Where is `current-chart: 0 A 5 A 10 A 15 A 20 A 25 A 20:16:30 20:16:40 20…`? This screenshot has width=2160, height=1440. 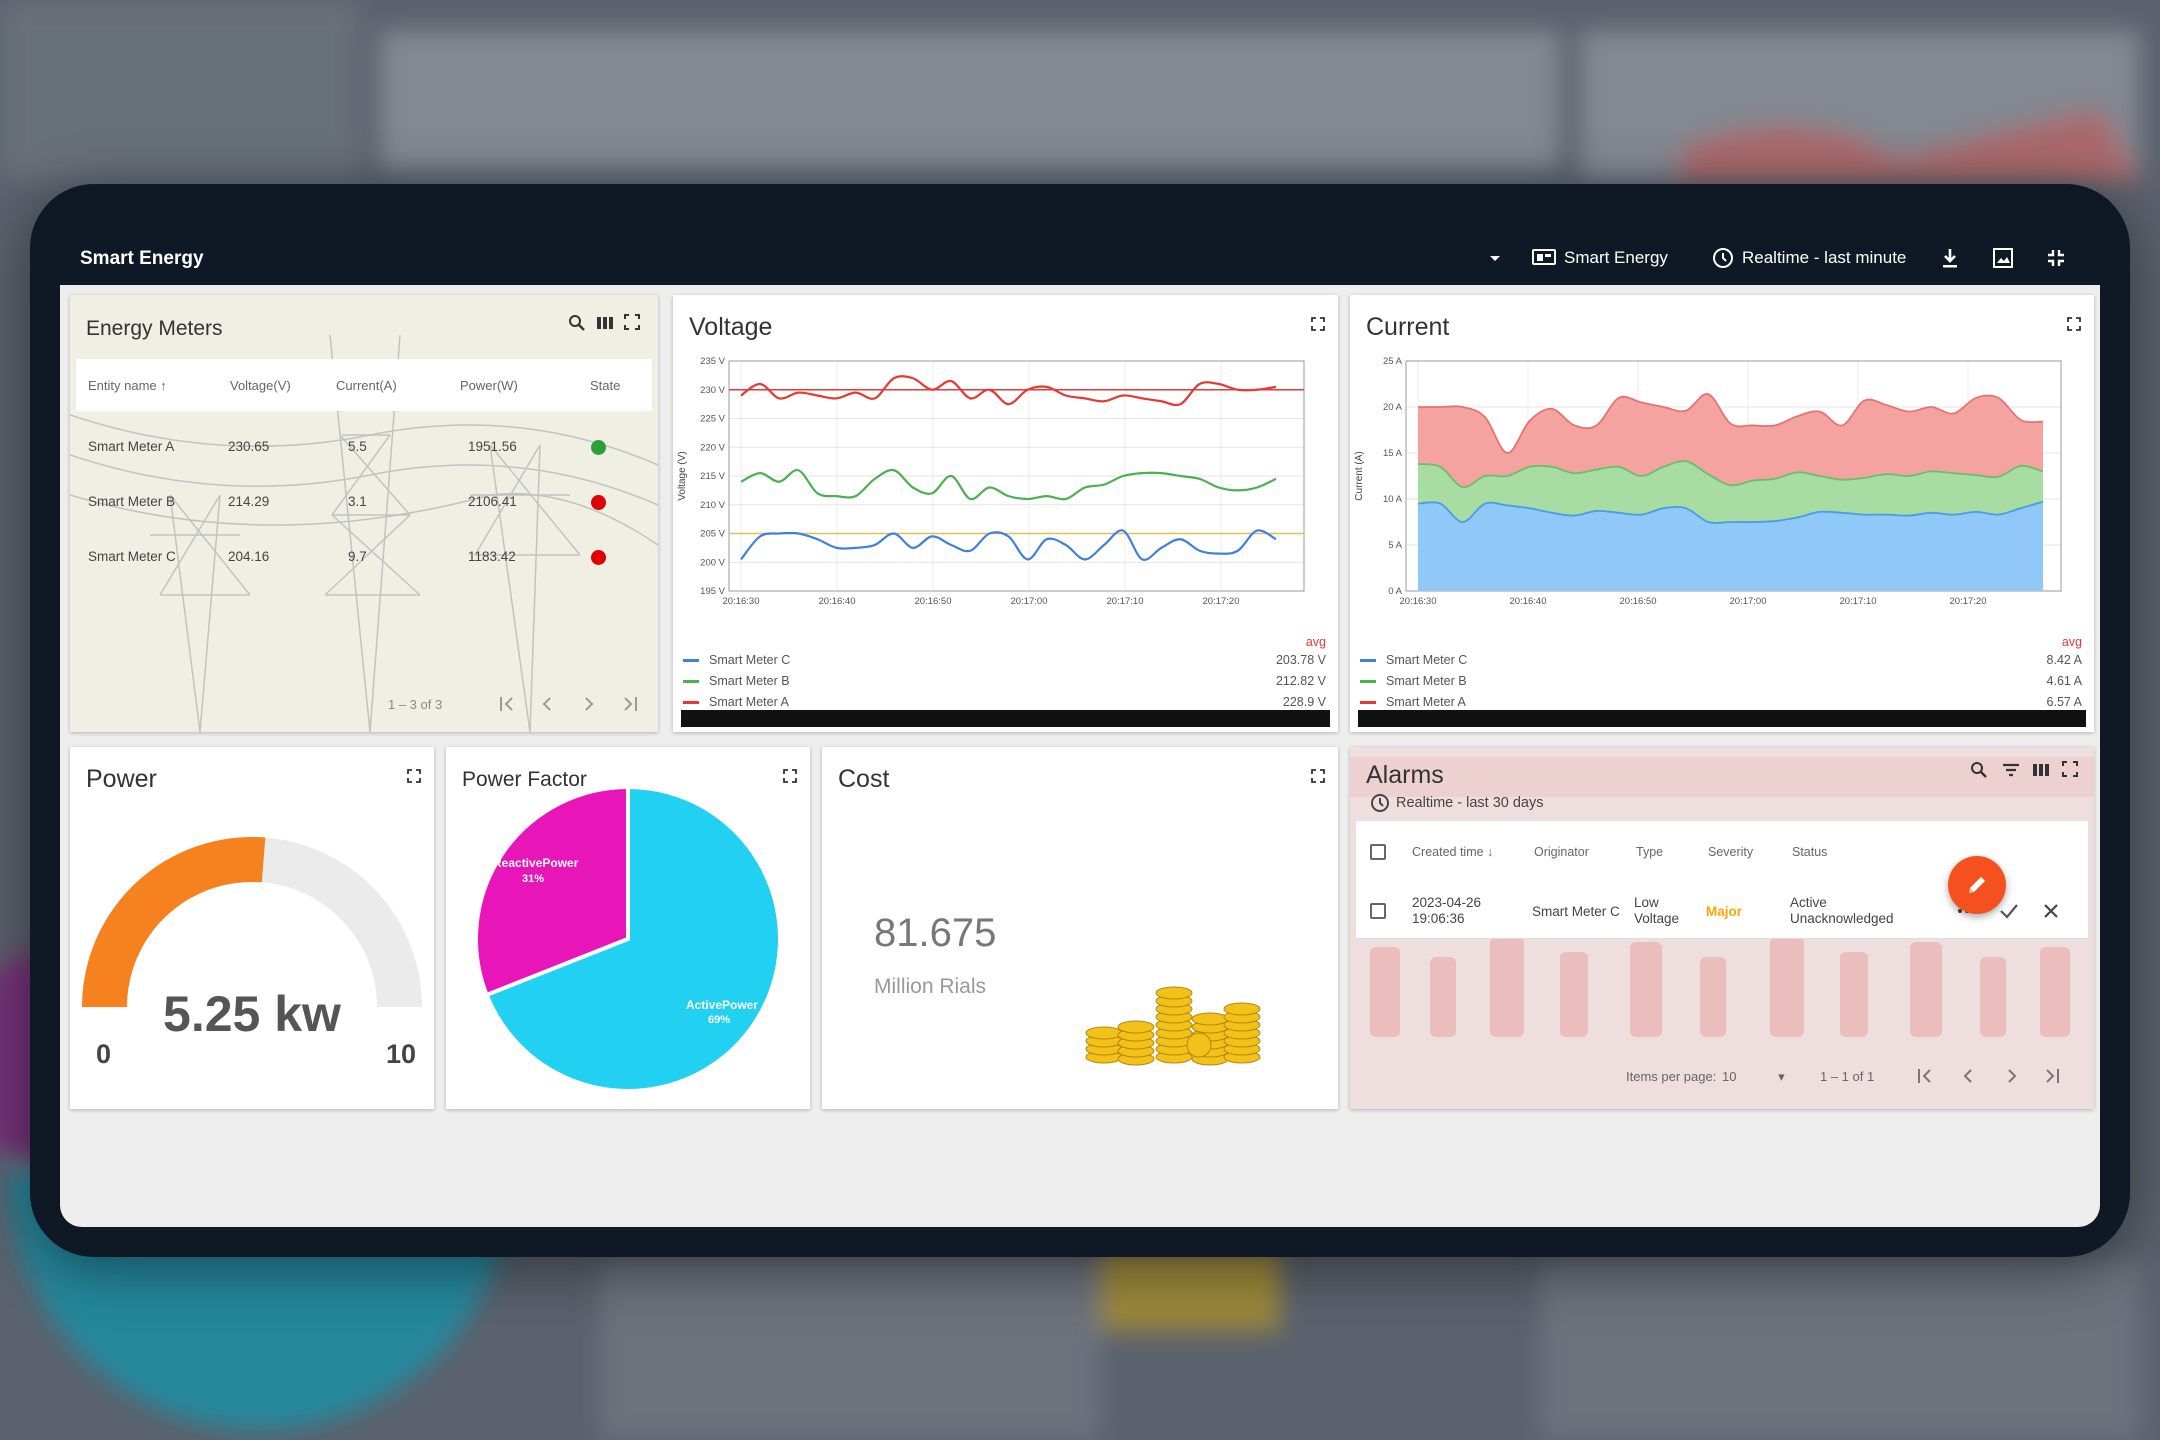 current-chart: 0 A 5 A 10 A 15 A 20 A 25 A 20:16:30 20:16:40 20… is located at coordinates (1708, 481).